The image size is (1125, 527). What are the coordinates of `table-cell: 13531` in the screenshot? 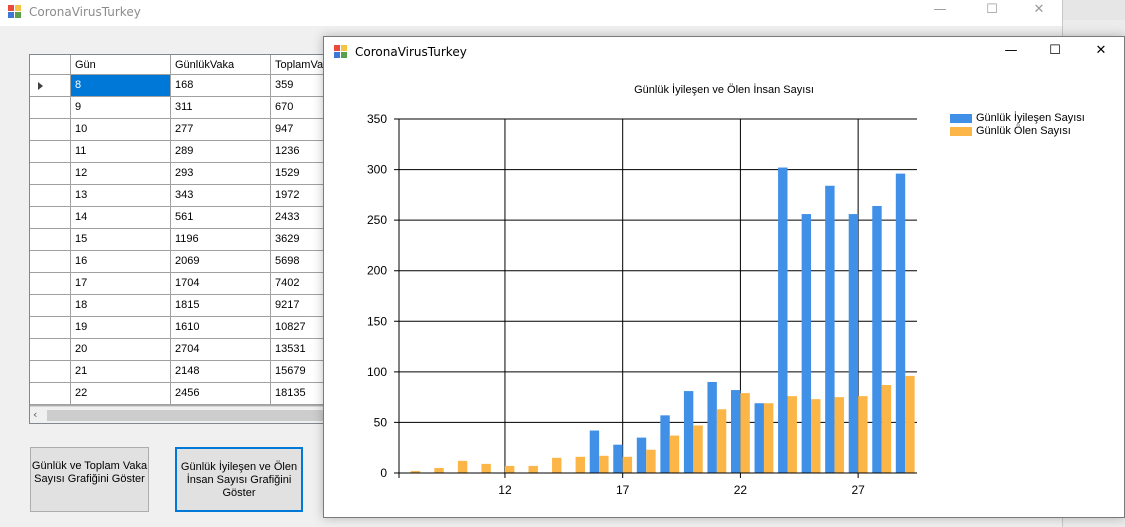 It's located at (299, 350).